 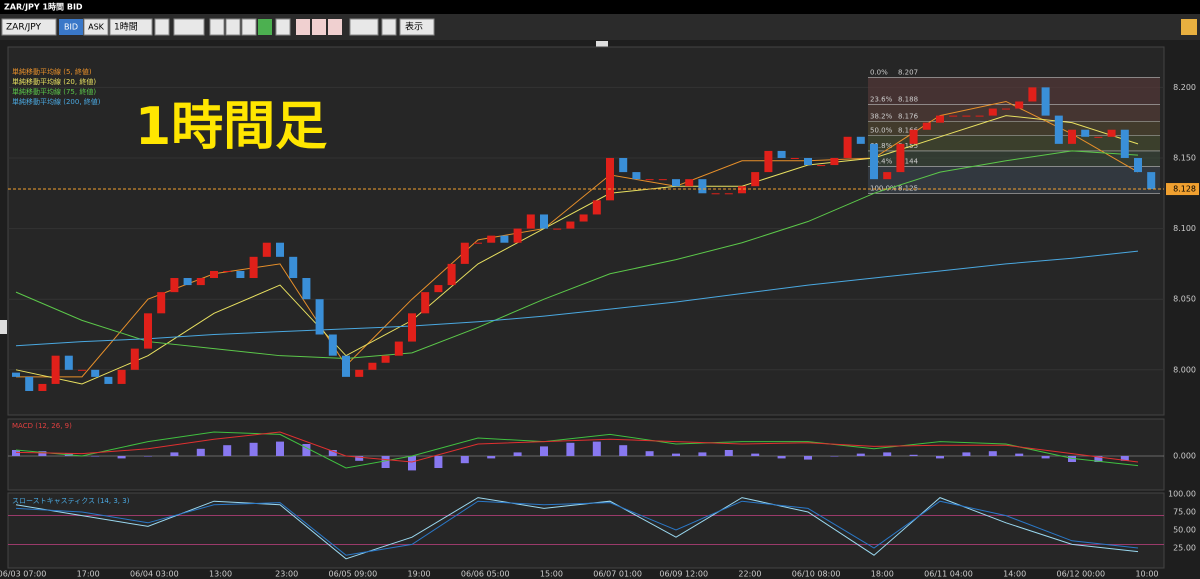 What do you see at coordinates (417, 27) in the screenshot?
I see `view-button` at bounding box center [417, 27].